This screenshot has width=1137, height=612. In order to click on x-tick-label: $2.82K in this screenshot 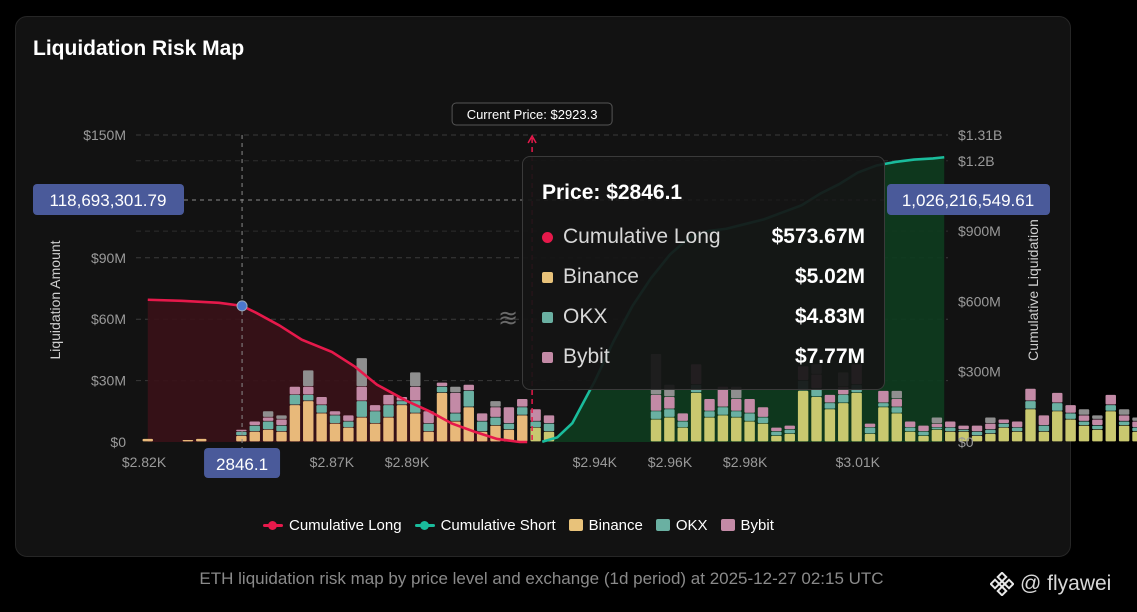, I will do `click(144, 462)`.